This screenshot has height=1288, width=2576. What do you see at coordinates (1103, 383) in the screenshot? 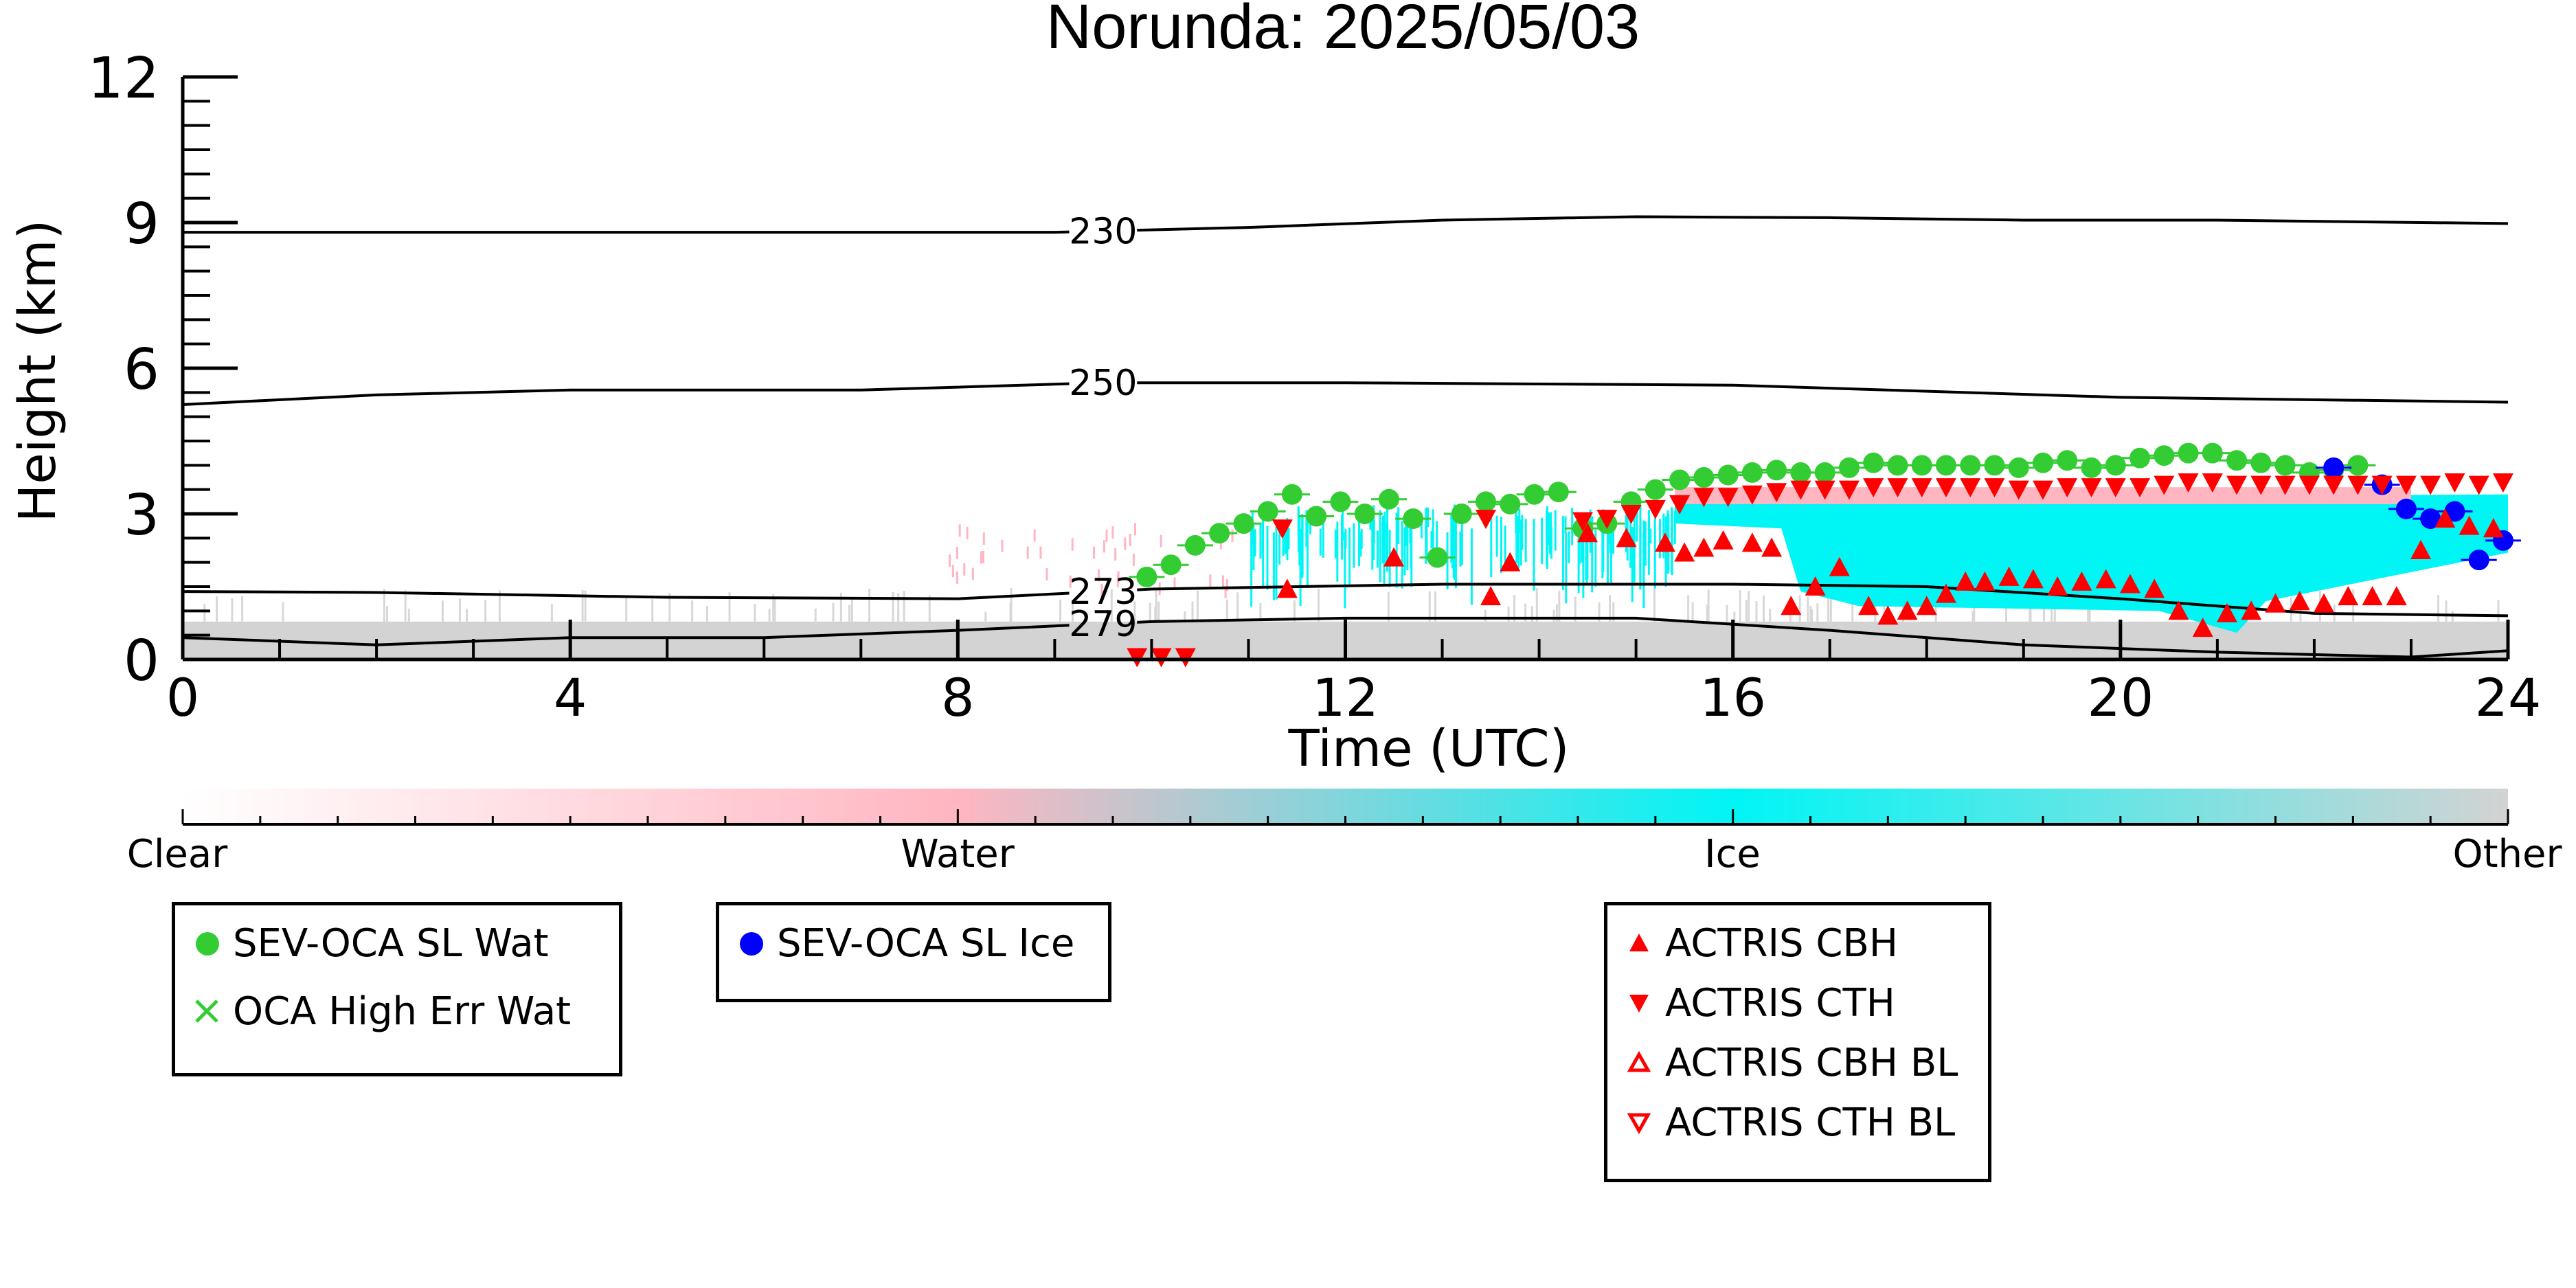
I see `contour-label: 250` at bounding box center [1103, 383].